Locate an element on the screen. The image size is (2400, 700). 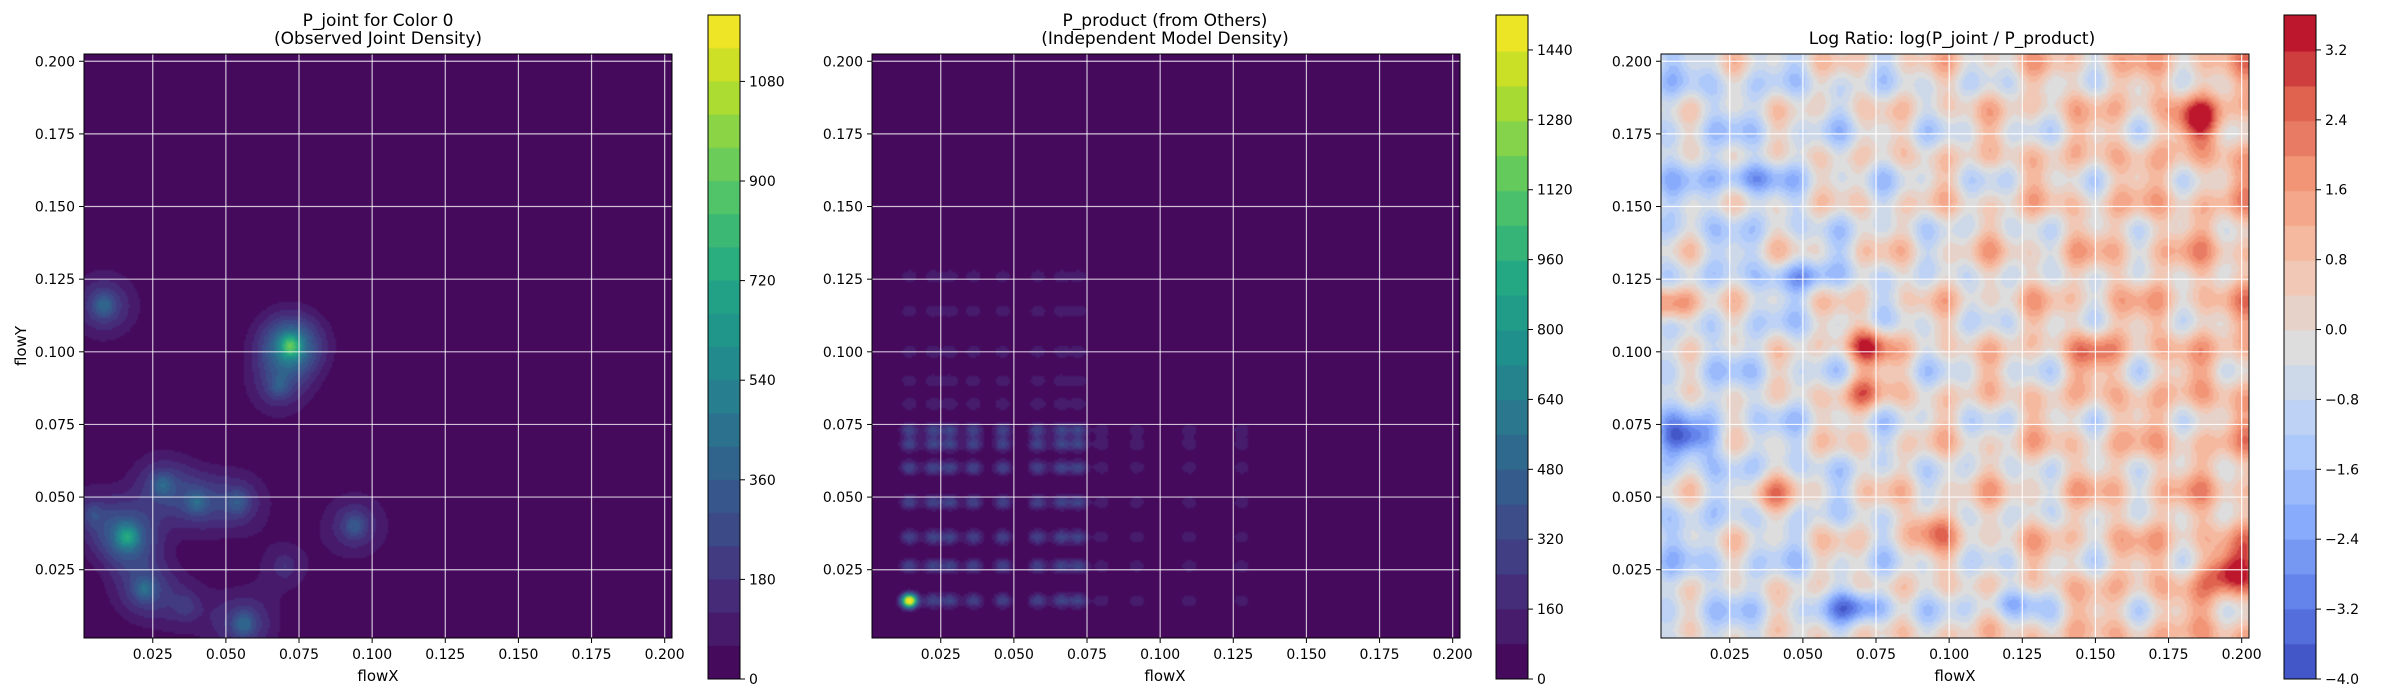
colorbar-tick-label: 320 is located at coordinates (1550, 540).